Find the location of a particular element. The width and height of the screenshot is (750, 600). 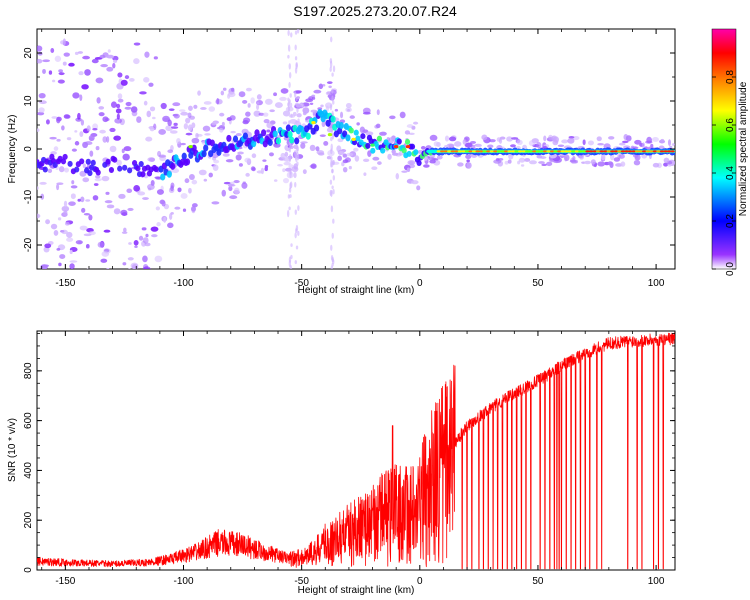

x-tick-label: 0 is located at coordinates (420, 283).